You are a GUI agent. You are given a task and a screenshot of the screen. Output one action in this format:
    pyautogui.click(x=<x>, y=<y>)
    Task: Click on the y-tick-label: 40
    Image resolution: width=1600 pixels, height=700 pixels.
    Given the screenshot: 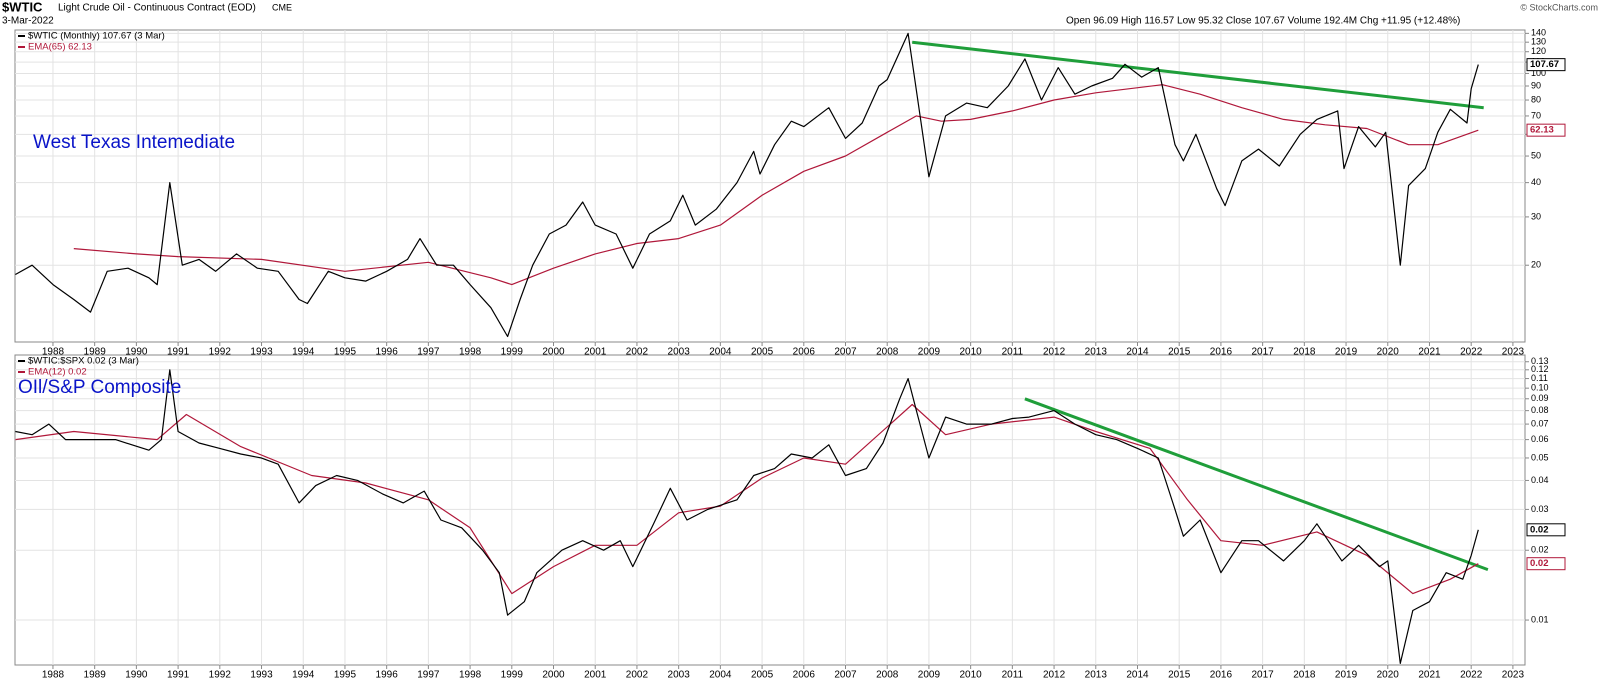 What is the action you would take?
    pyautogui.click(x=1536, y=182)
    